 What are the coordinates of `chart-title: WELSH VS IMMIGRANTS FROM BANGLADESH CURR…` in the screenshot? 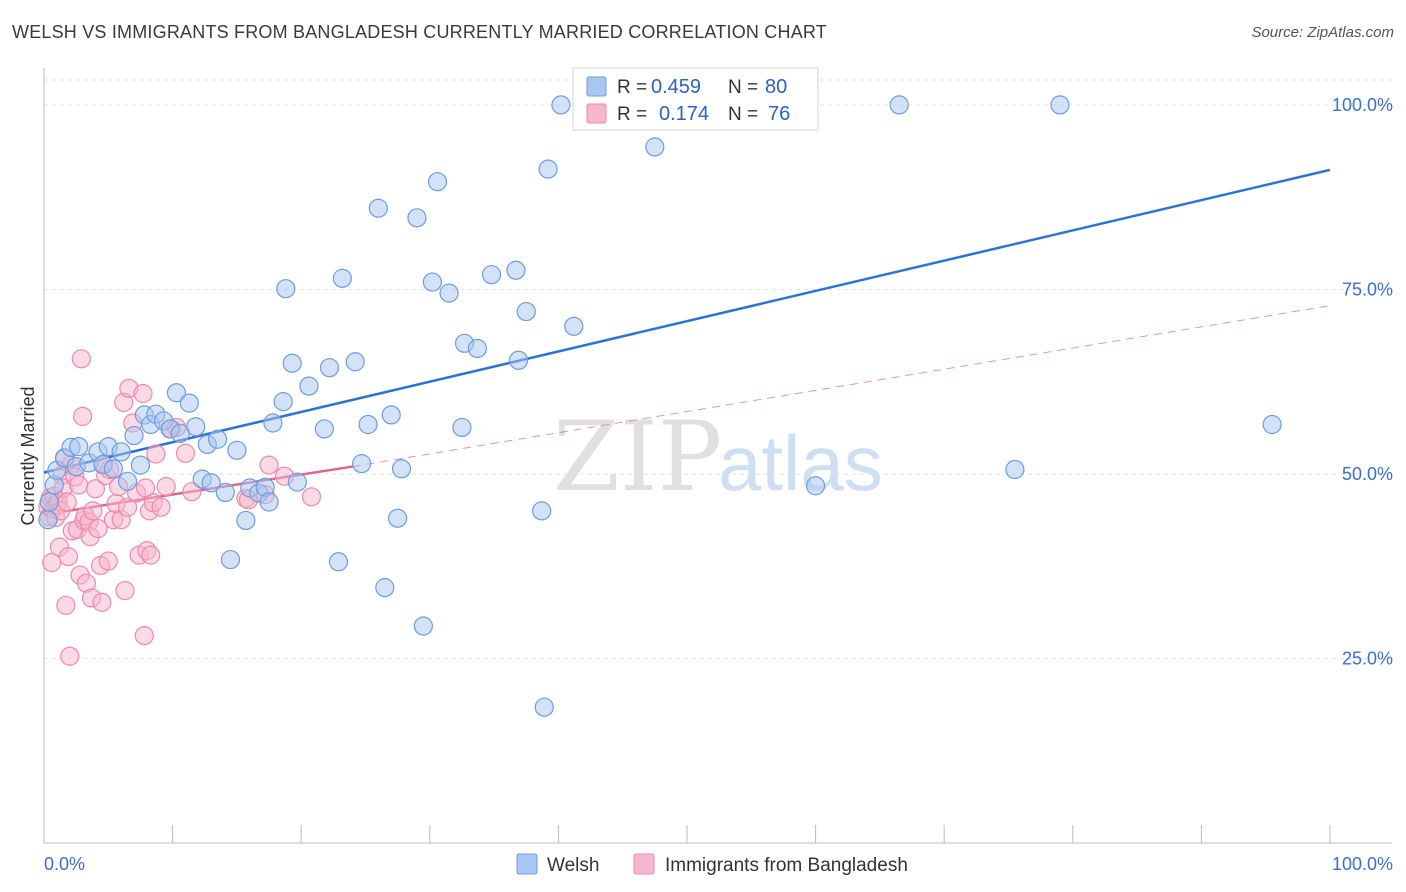 It's located at (419, 32).